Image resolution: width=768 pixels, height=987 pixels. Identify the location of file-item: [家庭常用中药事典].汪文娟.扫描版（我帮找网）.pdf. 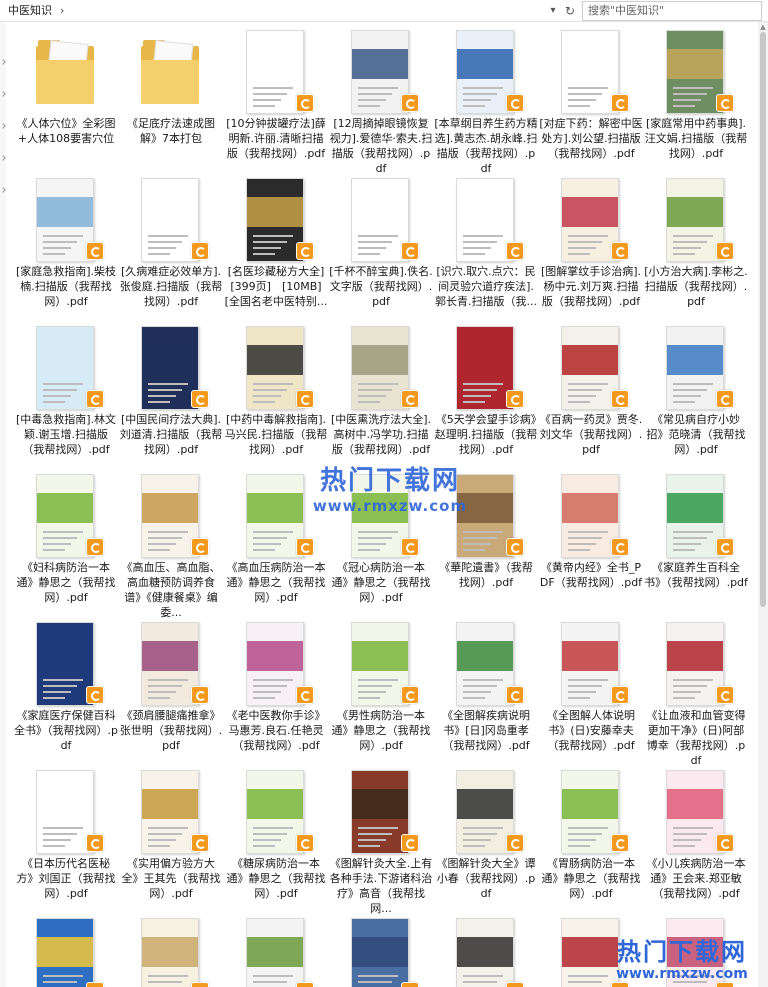
(696, 97).